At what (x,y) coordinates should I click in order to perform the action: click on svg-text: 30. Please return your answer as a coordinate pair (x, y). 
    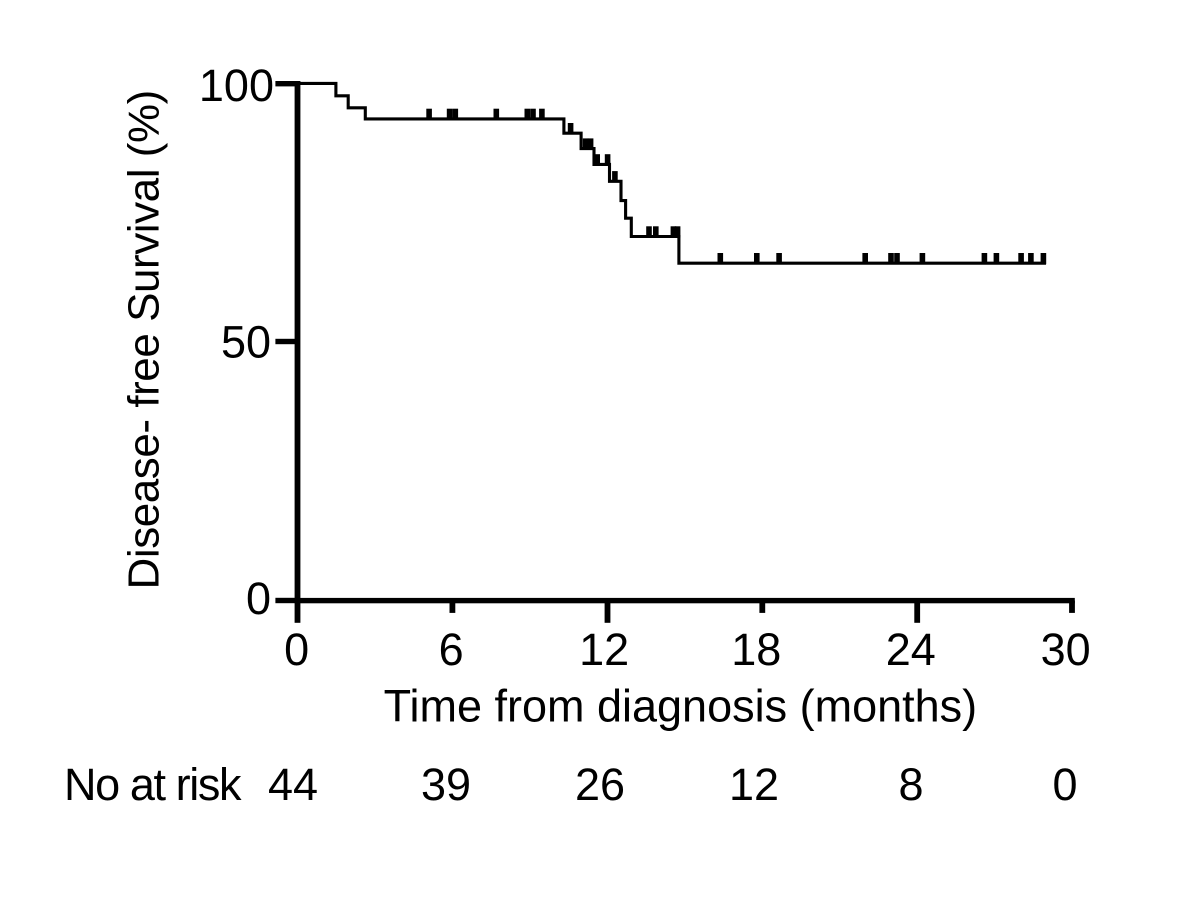
    Looking at the image, I should click on (1066, 649).